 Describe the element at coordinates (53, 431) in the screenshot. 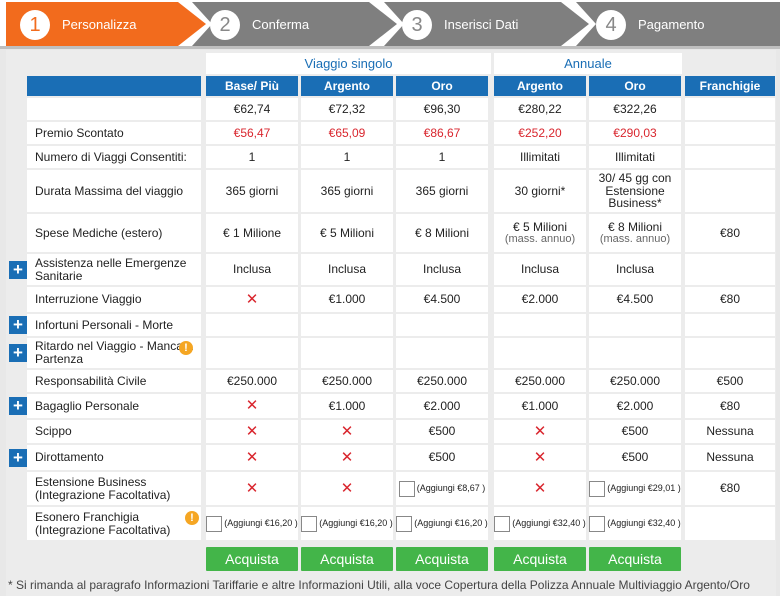

I see `row-label-text: Scippo` at that location.